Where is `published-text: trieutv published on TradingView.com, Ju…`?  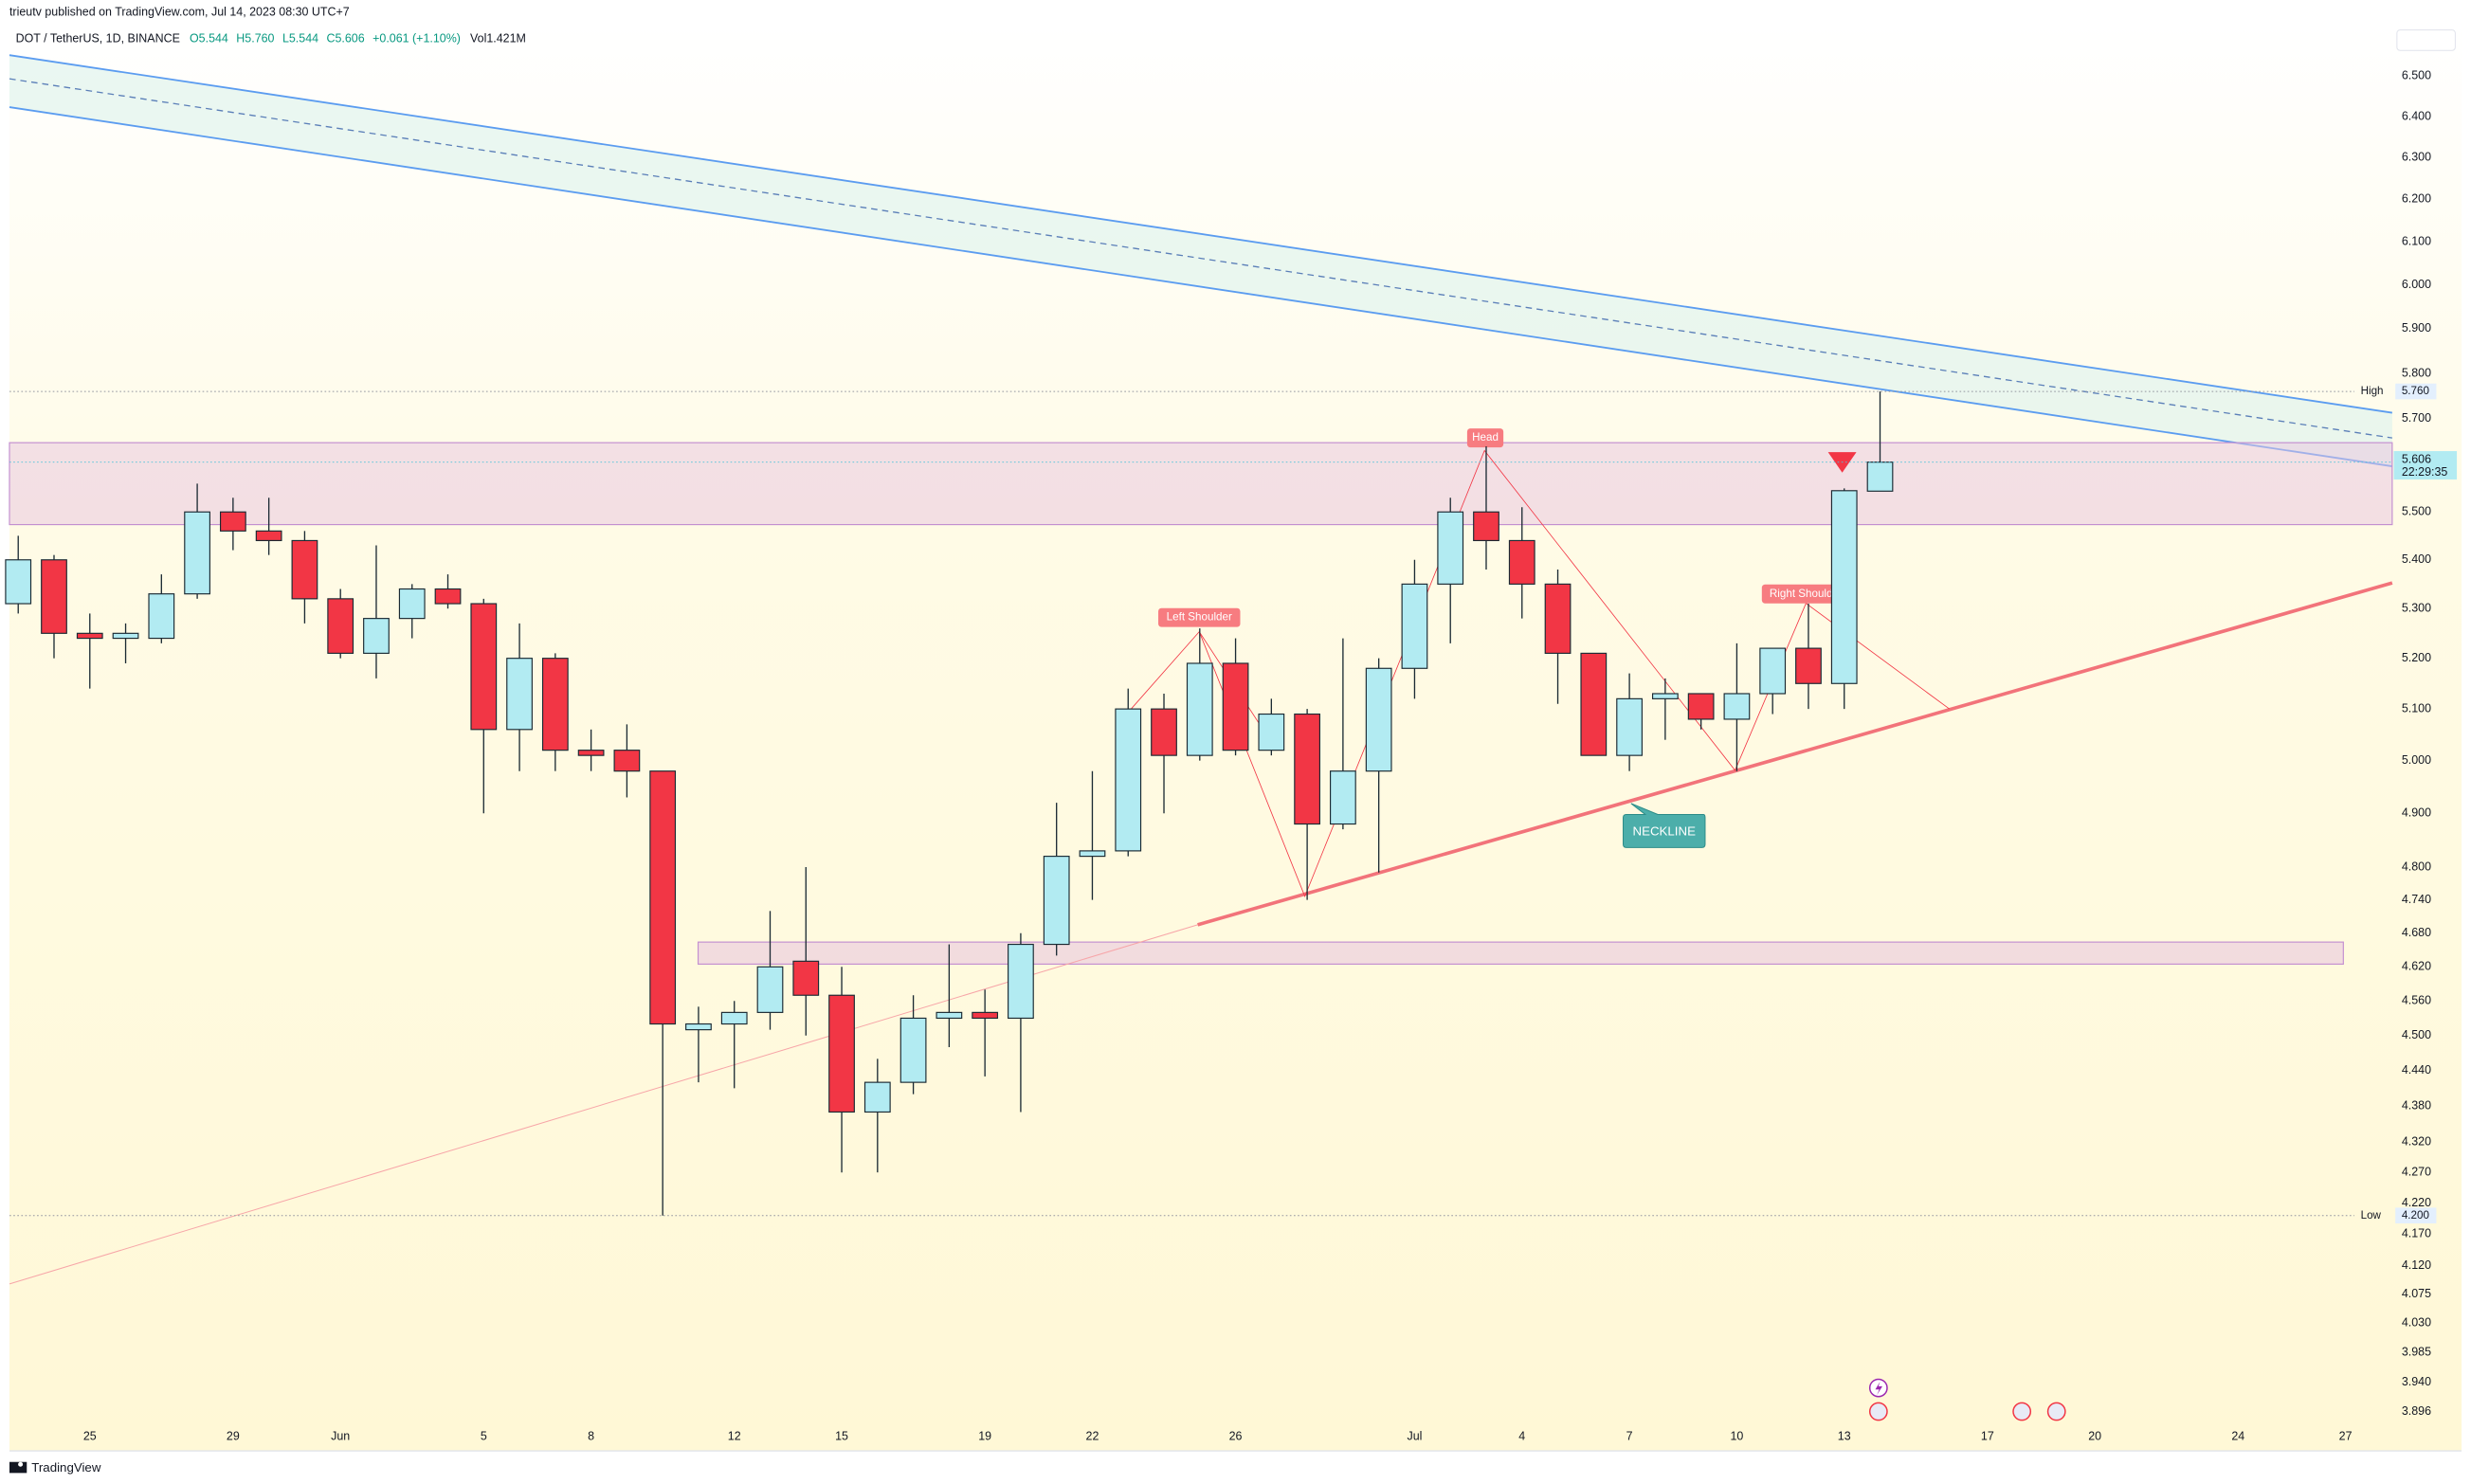
published-text: trieutv published on TradingView.com, Ju… is located at coordinates (179, 12).